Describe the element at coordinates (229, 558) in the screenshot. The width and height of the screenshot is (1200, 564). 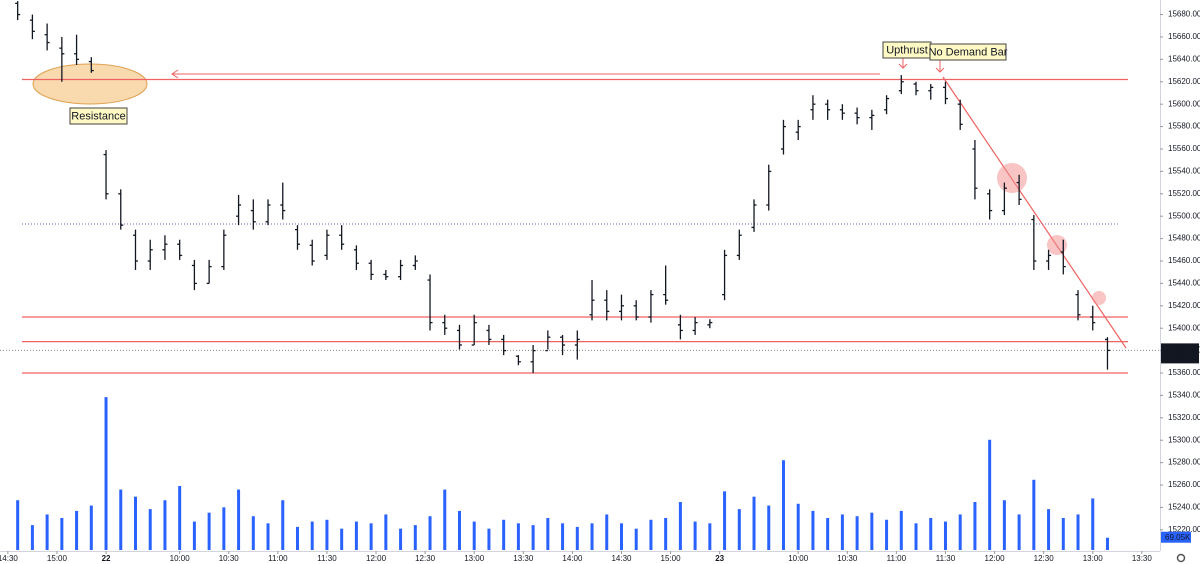
I see `x-tick-label: 10:30` at that location.